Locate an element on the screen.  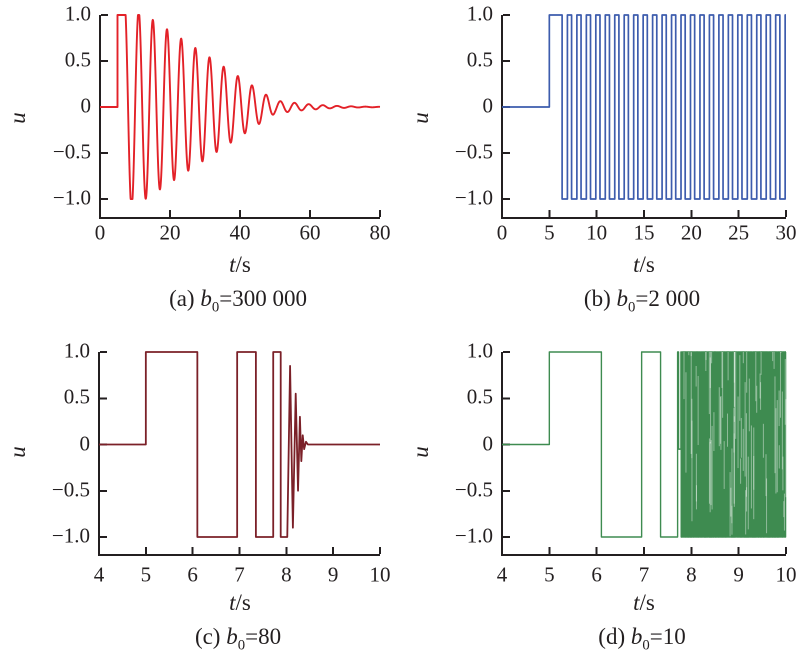
y-axis-label-d: u is located at coordinates (420, 452).